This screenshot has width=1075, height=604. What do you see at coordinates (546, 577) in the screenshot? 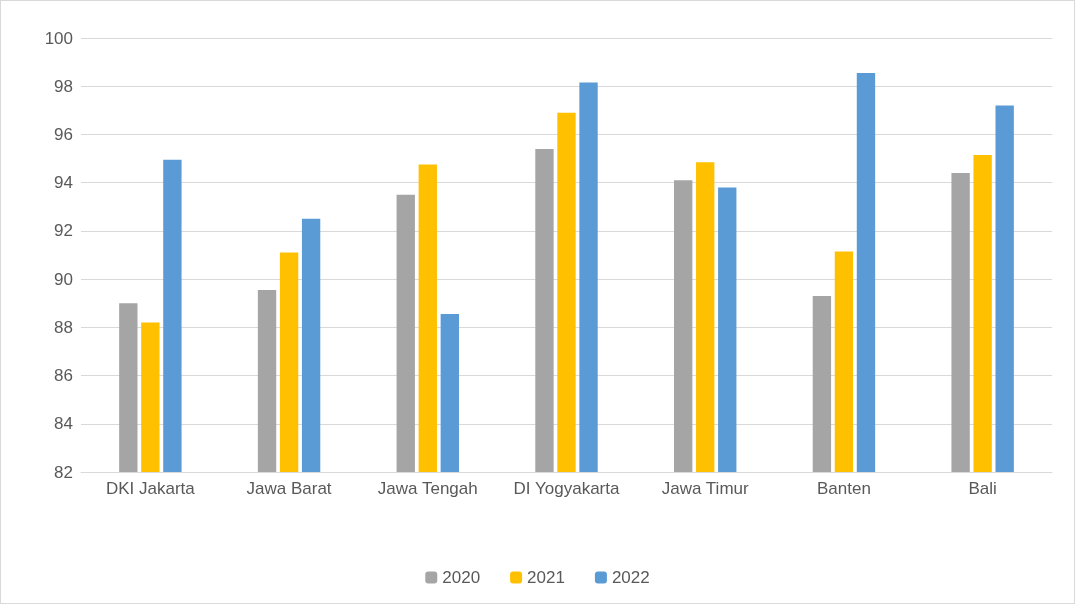
I see `legend-label: 2021` at bounding box center [546, 577].